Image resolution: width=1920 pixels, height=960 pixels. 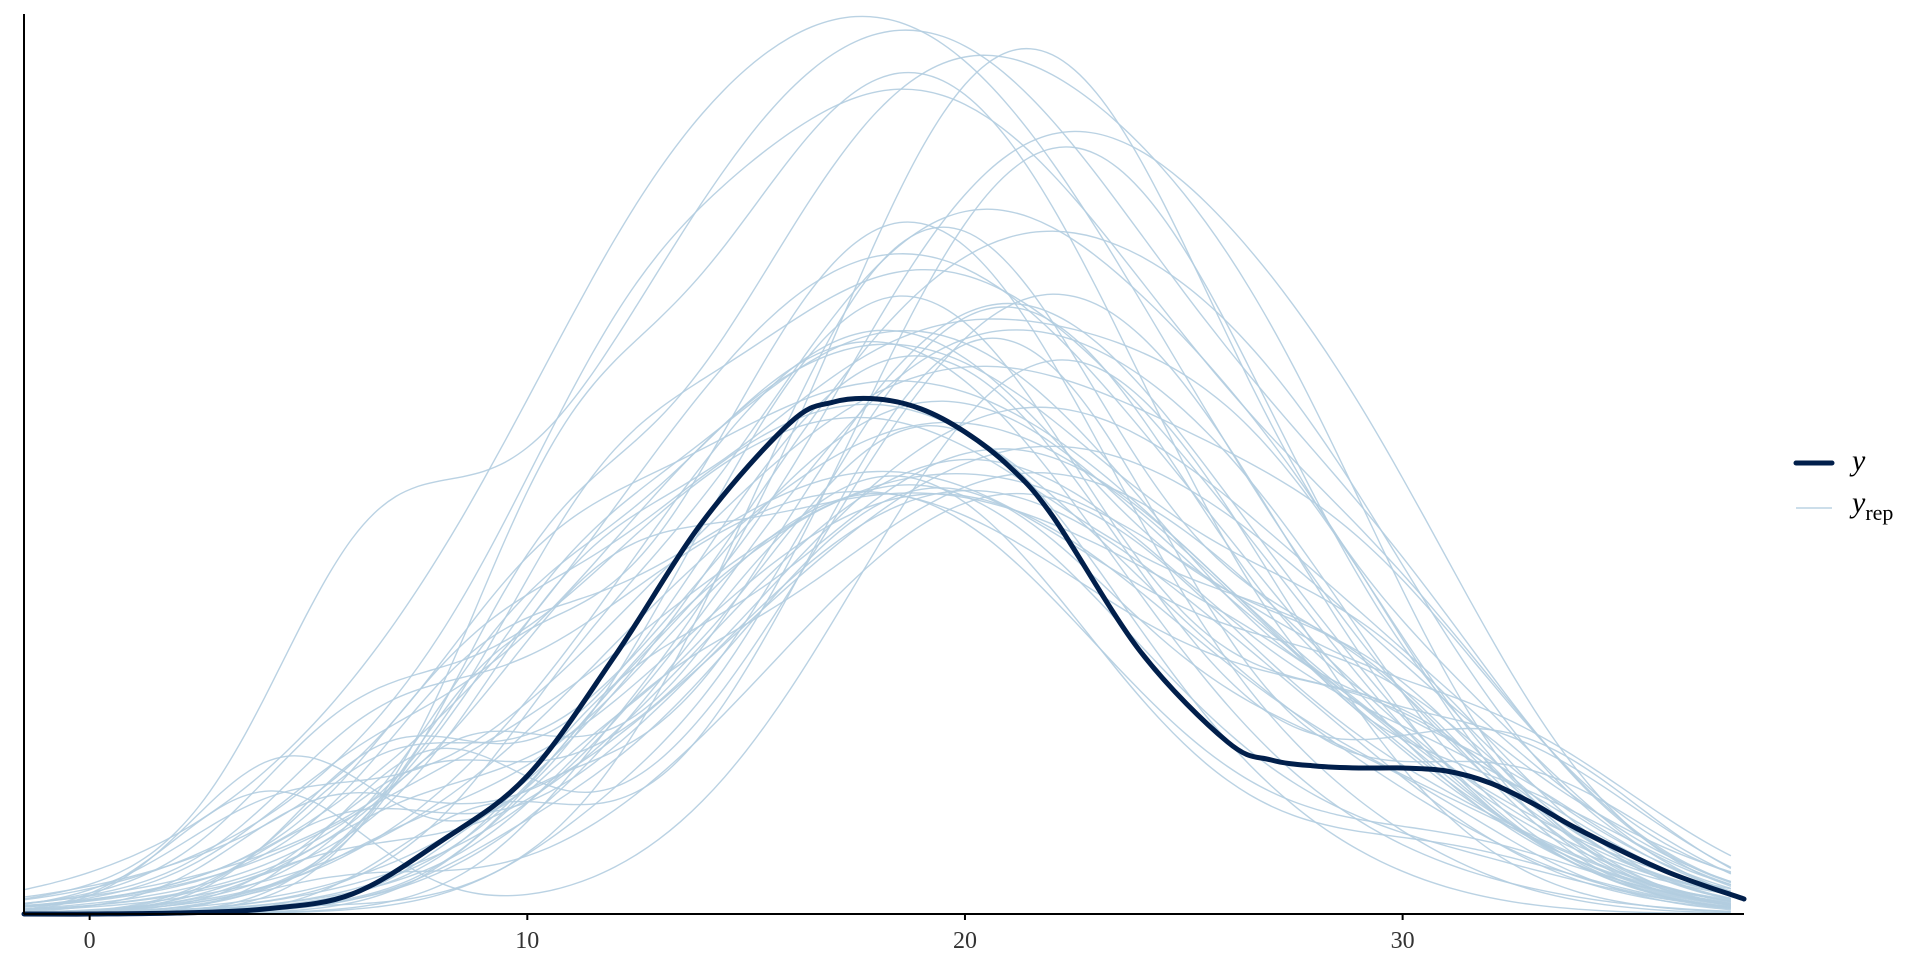 I want to click on x-tick-label: 20, so click(x=965, y=941).